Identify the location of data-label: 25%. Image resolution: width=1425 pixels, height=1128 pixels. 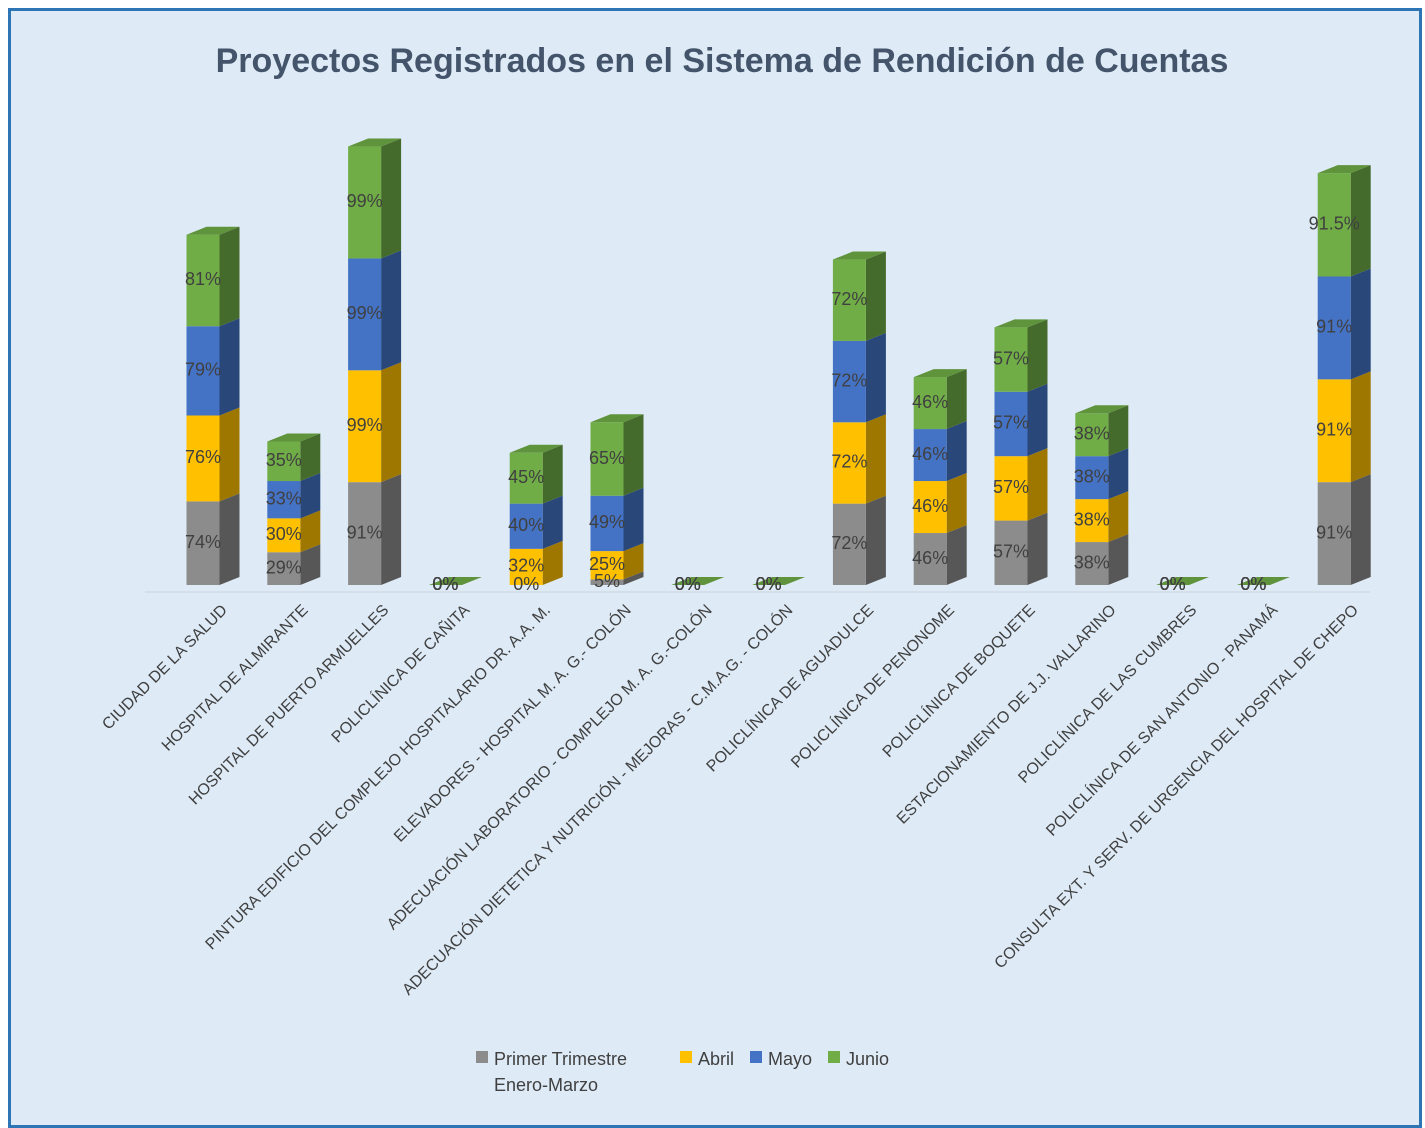
(607, 564).